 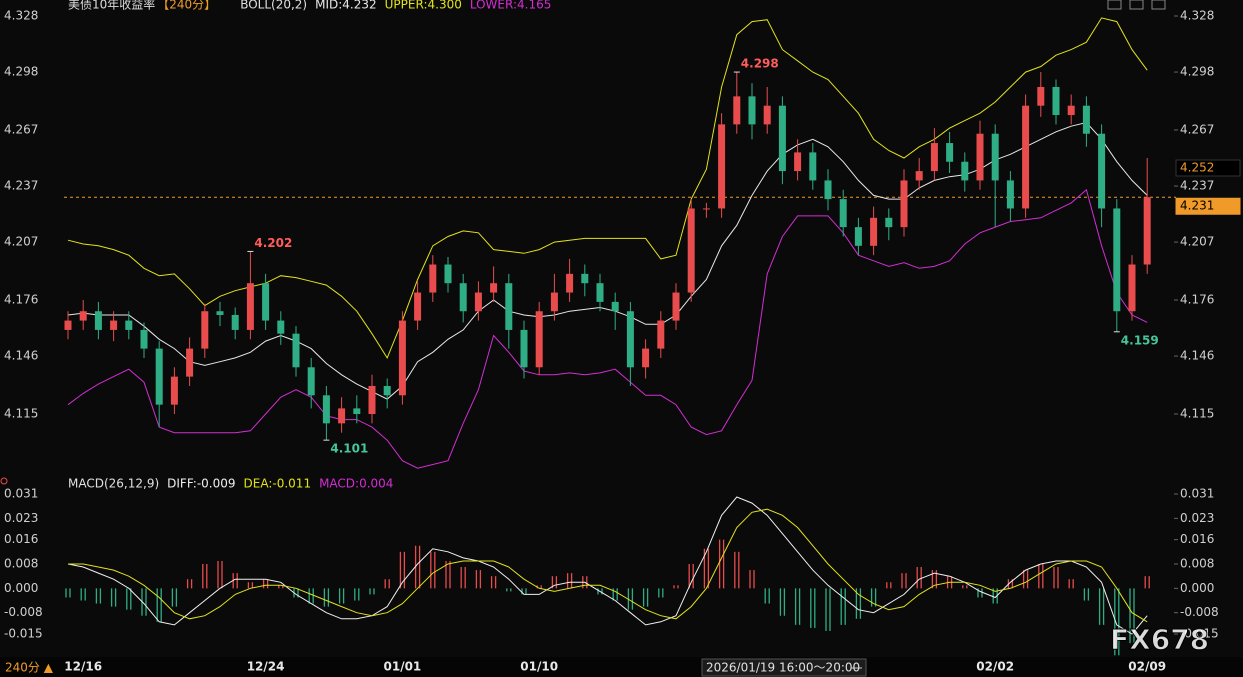 What do you see at coordinates (21, 518) in the screenshot?
I see `y-tick-label-left: 0.023` at bounding box center [21, 518].